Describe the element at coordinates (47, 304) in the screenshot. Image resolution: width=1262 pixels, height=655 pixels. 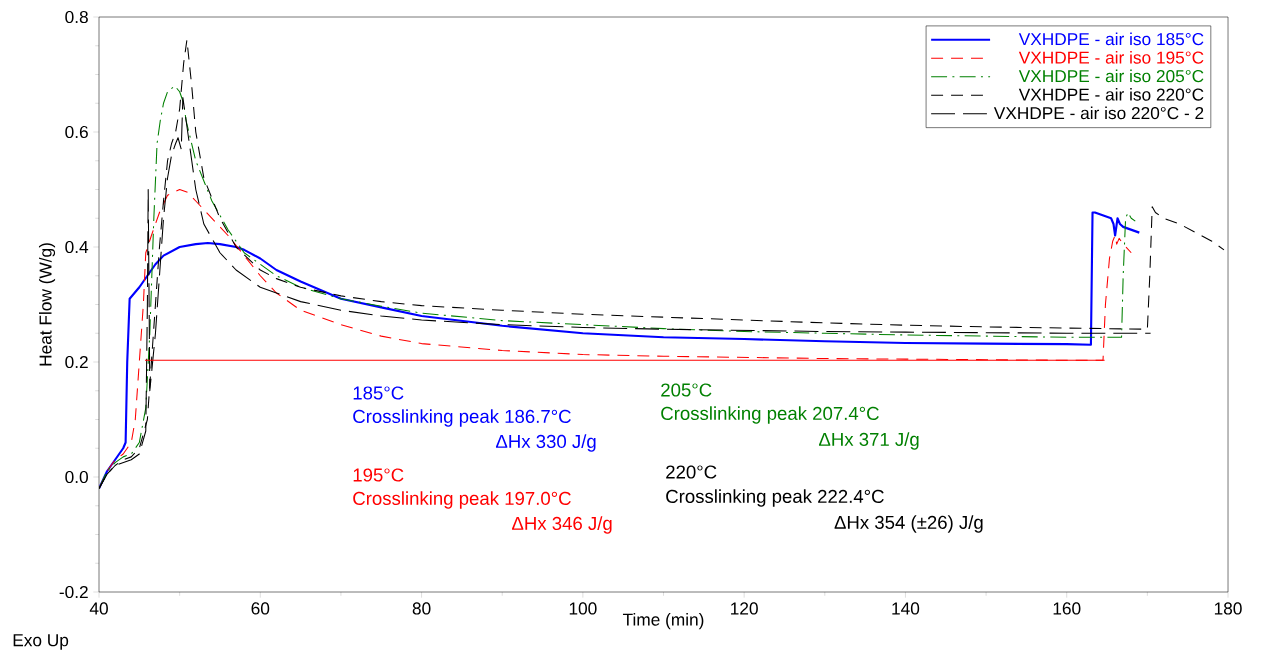
I see `y-axis-title: Heat Flow (W/g)` at that location.